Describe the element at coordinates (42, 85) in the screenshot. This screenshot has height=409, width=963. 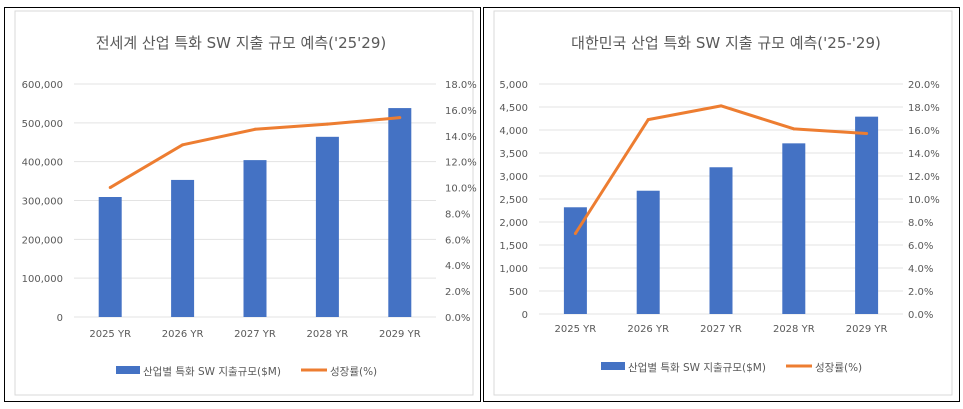
I see `y-tick-label: 600,000` at that location.